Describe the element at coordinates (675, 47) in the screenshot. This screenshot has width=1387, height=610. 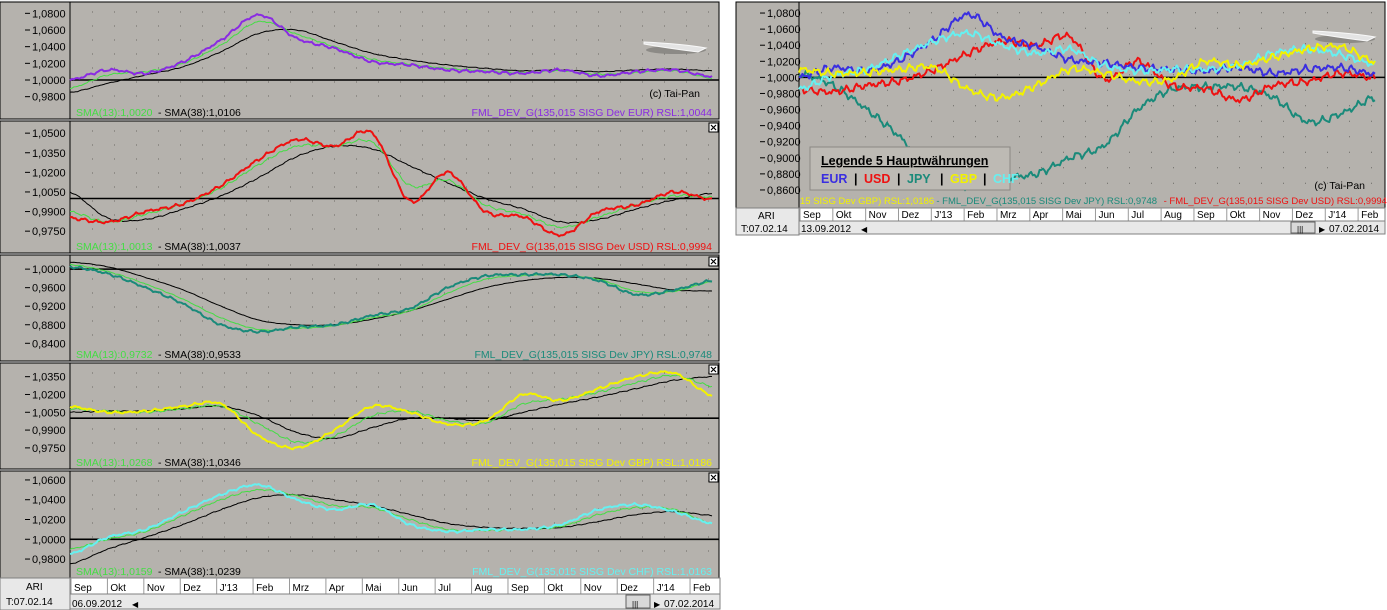
I see `logo-shape` at that location.